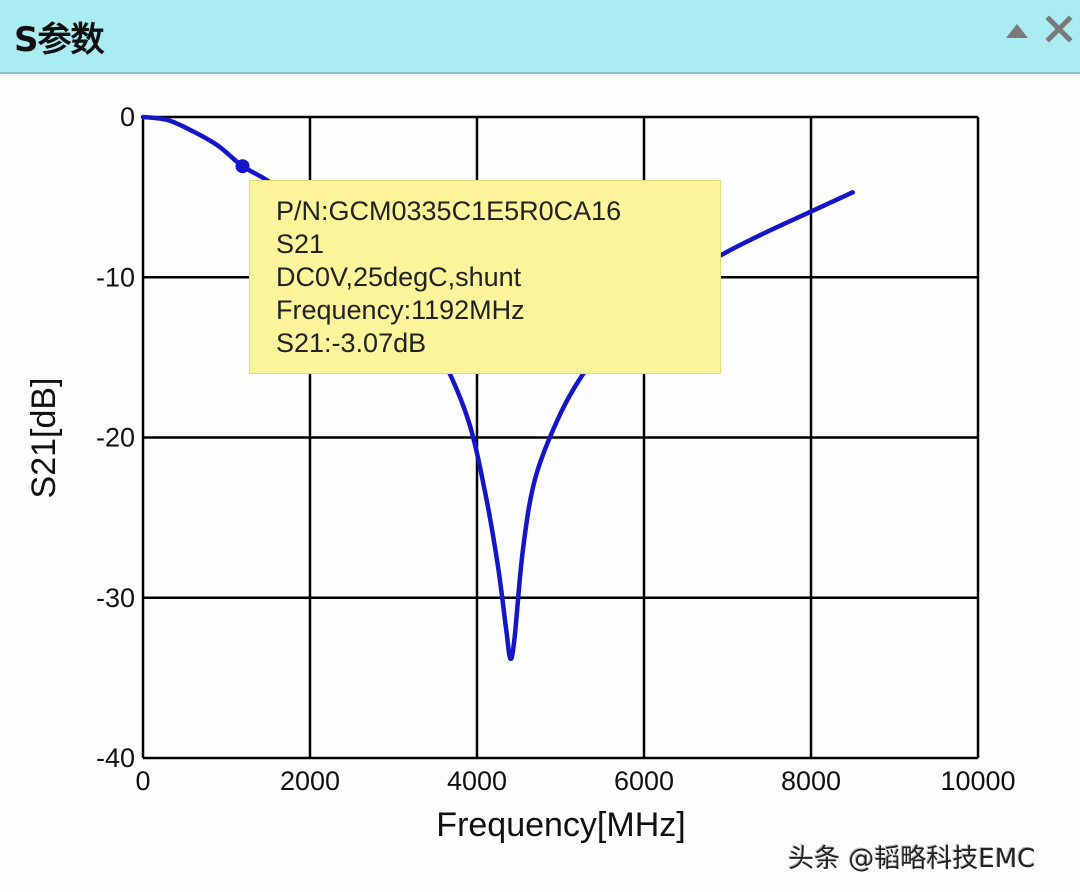 Image resolution: width=1080 pixels, height=892 pixels. I want to click on x-axis-ticks: 0 2000 4000 6000 8000 10000, so click(575, 781).